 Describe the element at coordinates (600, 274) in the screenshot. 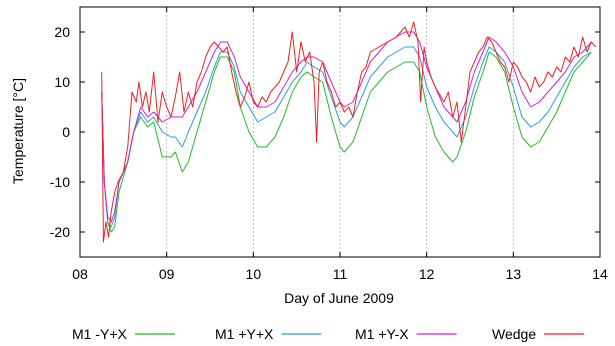

I see `x-tick-label: 14` at that location.